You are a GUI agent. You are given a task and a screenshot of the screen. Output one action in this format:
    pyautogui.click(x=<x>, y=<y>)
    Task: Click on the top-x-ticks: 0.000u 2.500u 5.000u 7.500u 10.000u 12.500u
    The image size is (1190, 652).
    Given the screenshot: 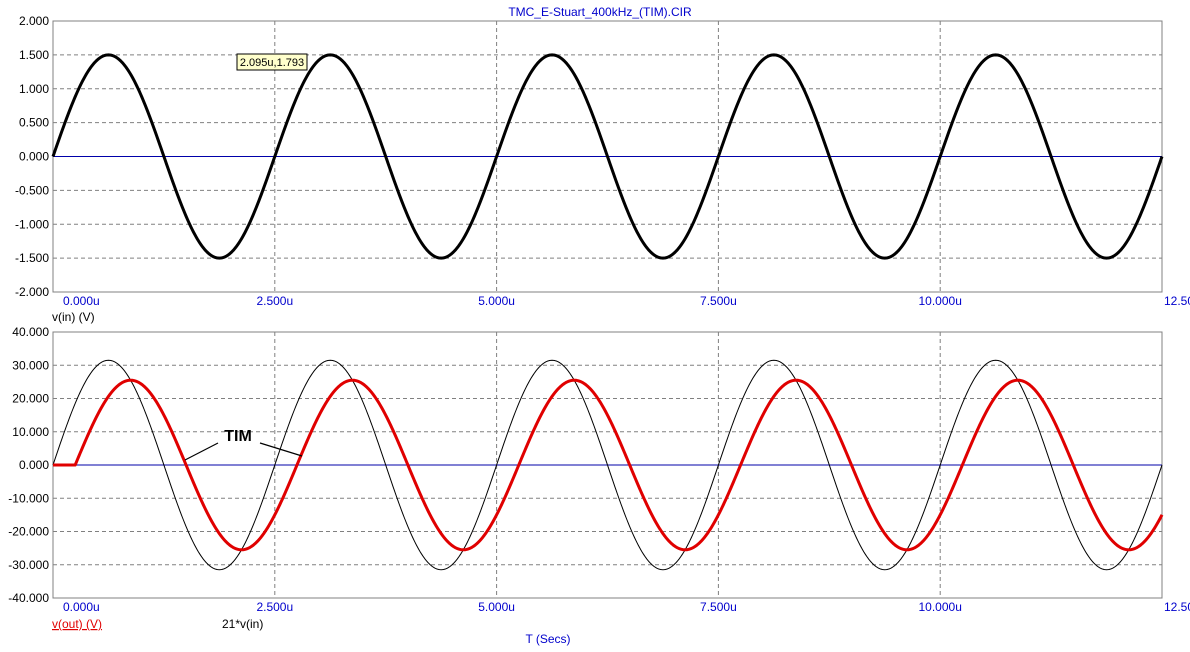 What is the action you would take?
    pyautogui.click(x=626, y=301)
    